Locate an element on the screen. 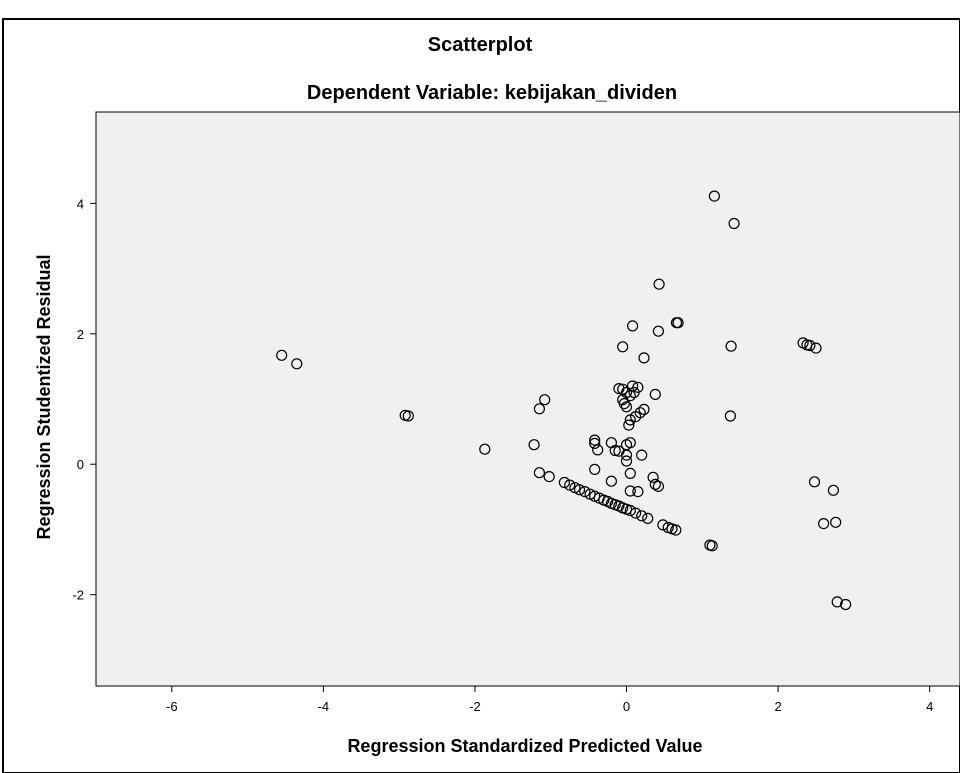 The width and height of the screenshot is (960, 773). x-tick-label: 2 is located at coordinates (777, 706).